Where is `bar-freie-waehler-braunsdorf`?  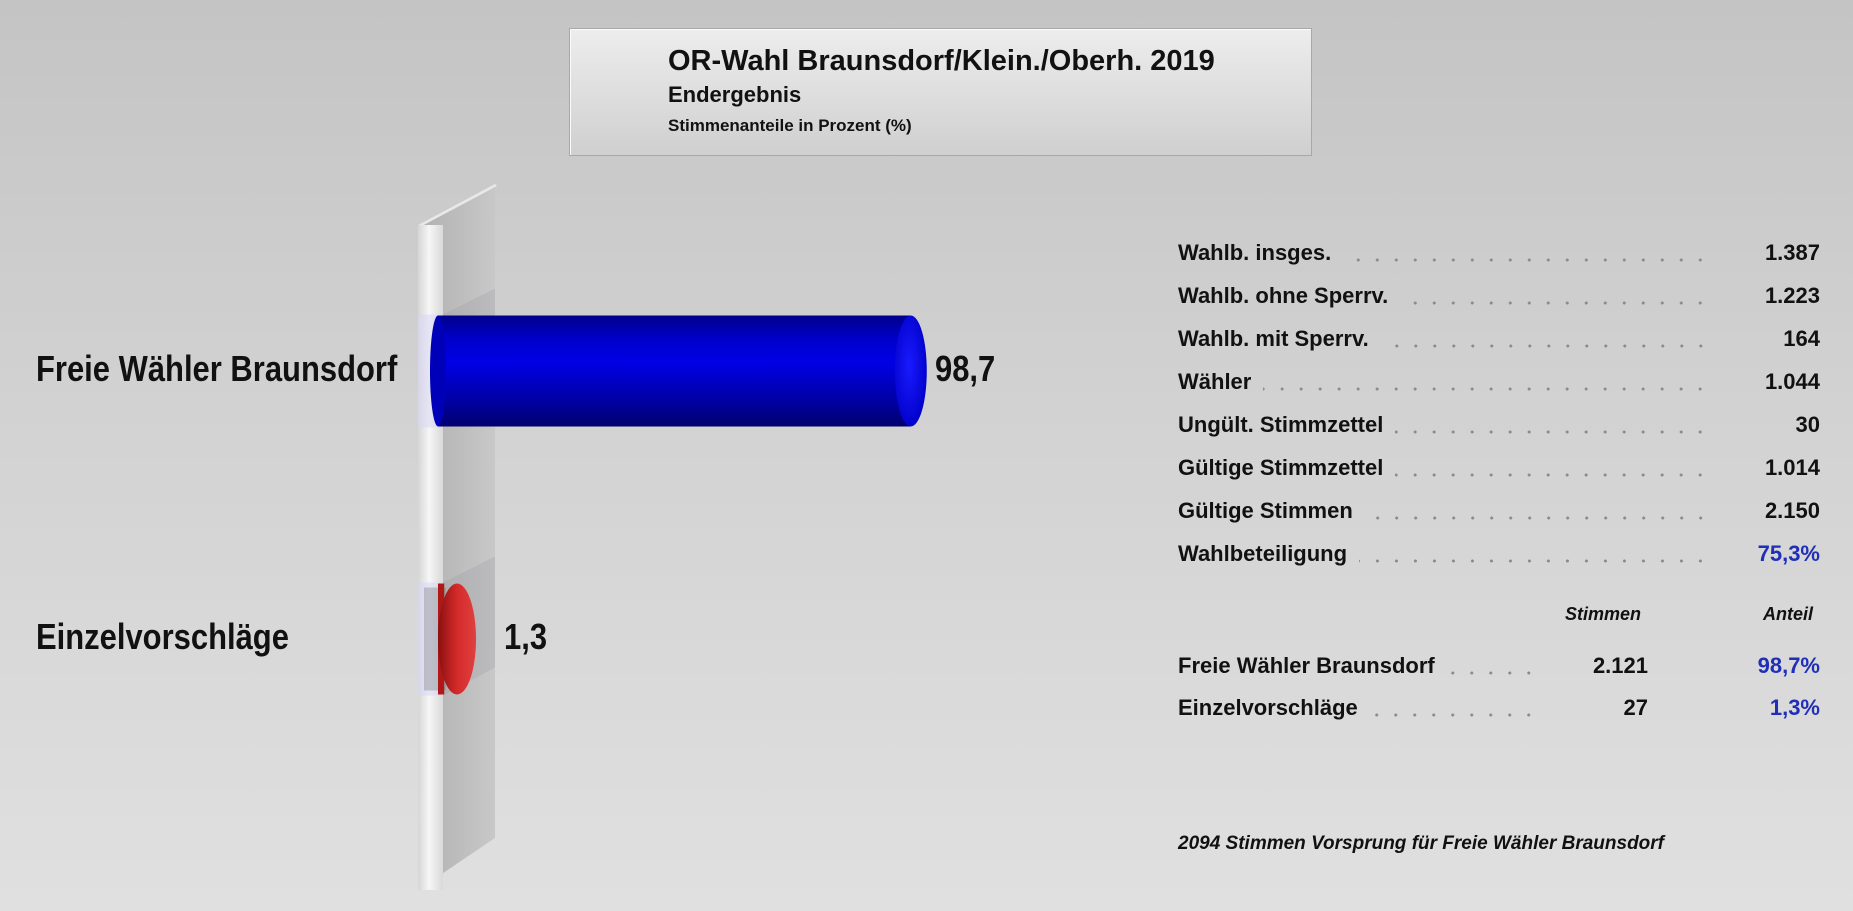 bar-freie-waehler-braunsdorf is located at coordinates (672, 358).